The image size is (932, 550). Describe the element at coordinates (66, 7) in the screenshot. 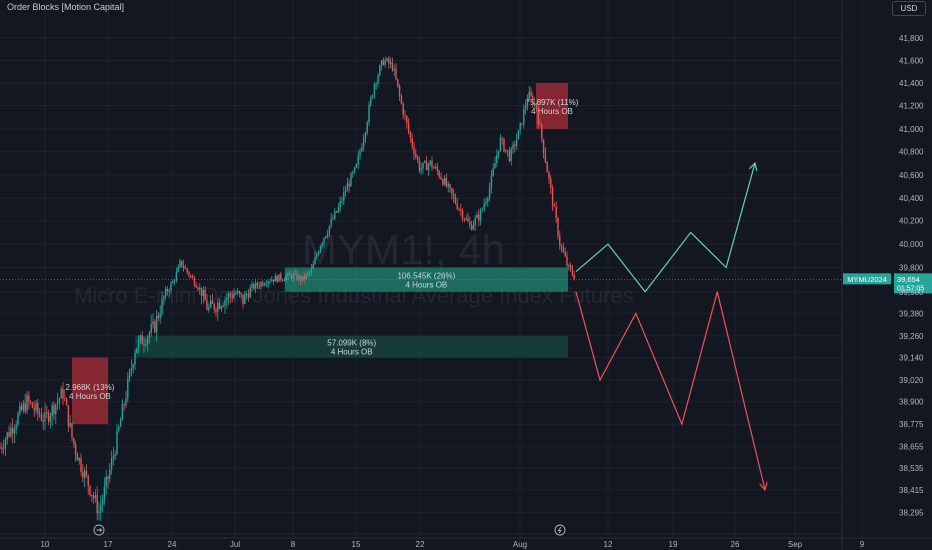

I see `indicator-title: Order Blocks [Motion Capital]` at that location.